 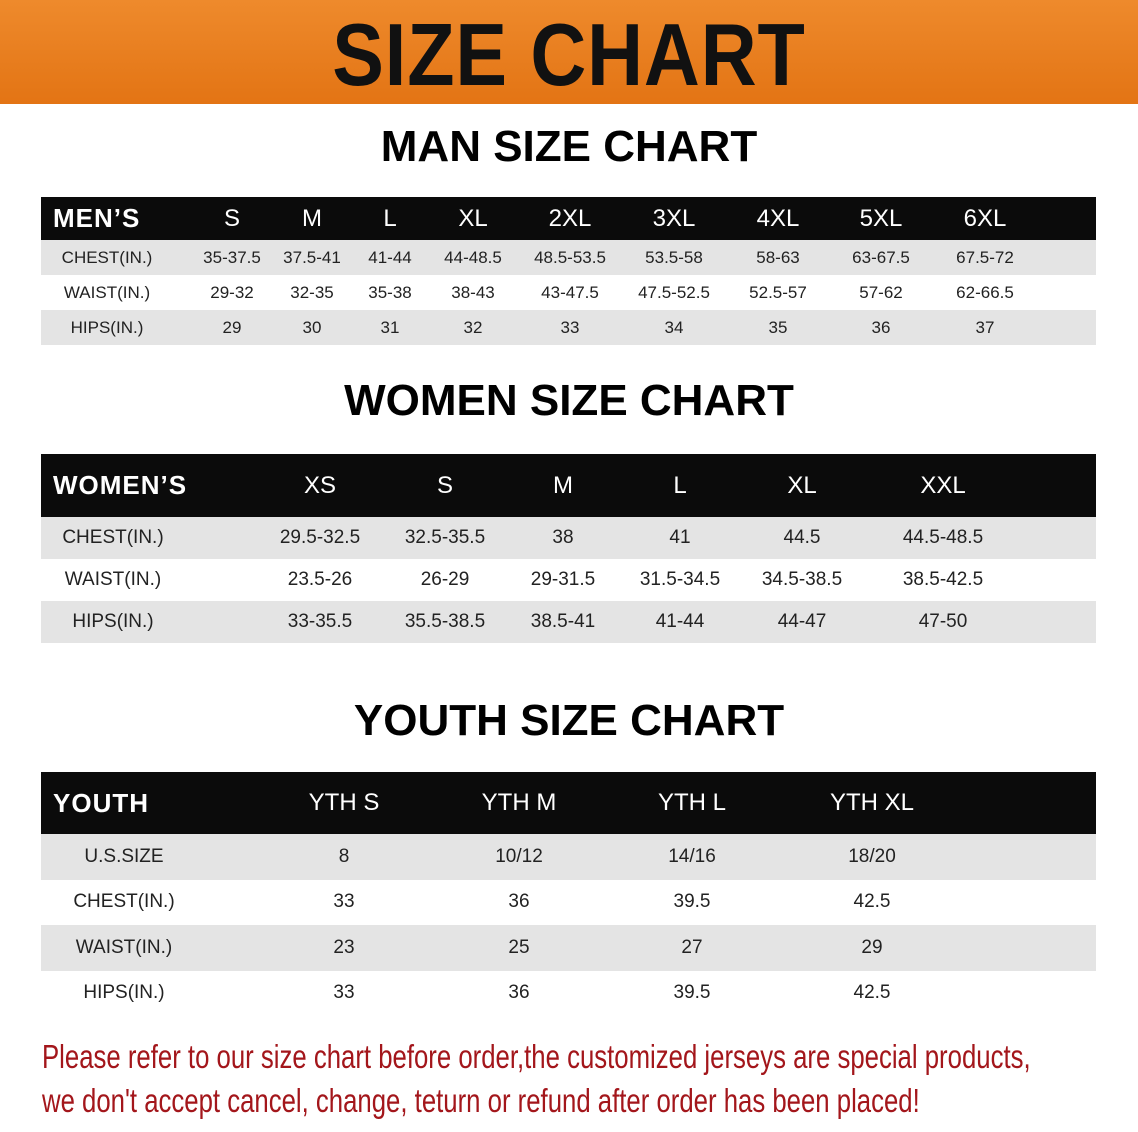 What do you see at coordinates (344, 856) in the screenshot?
I see `table-cell: 8` at bounding box center [344, 856].